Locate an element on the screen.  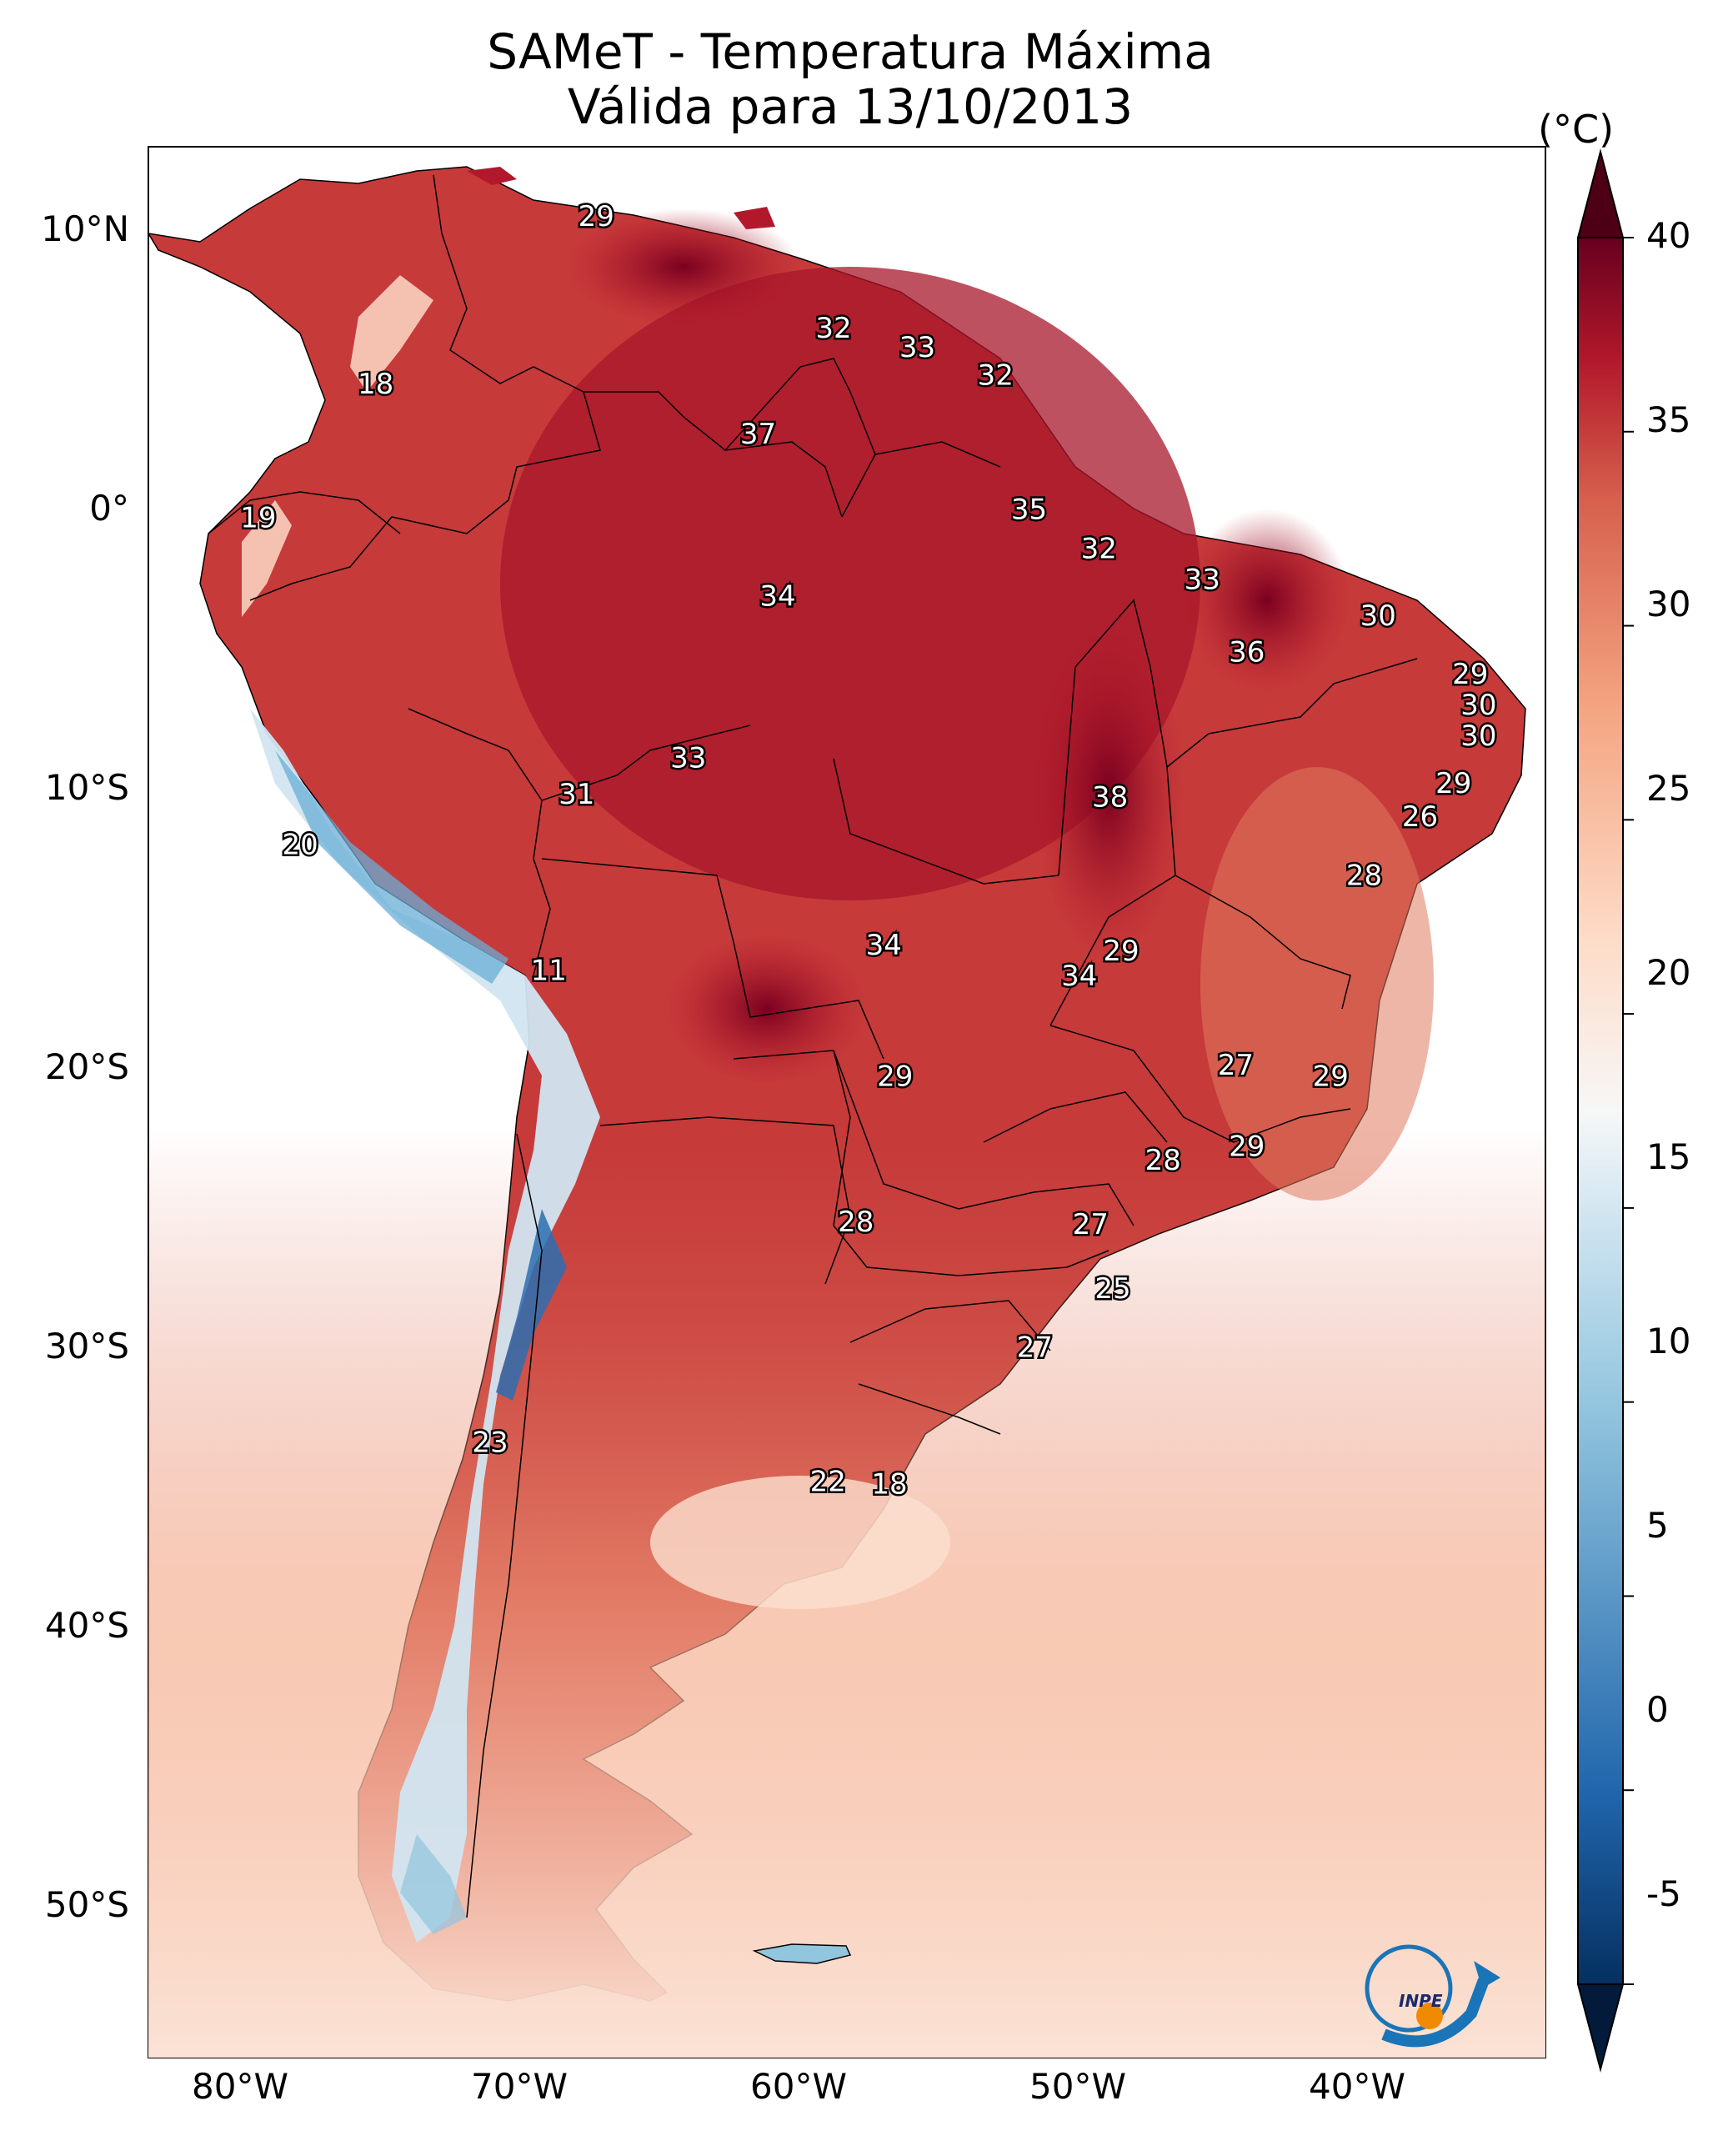
lon-tick: 50°W is located at coordinates (1078, 2086).